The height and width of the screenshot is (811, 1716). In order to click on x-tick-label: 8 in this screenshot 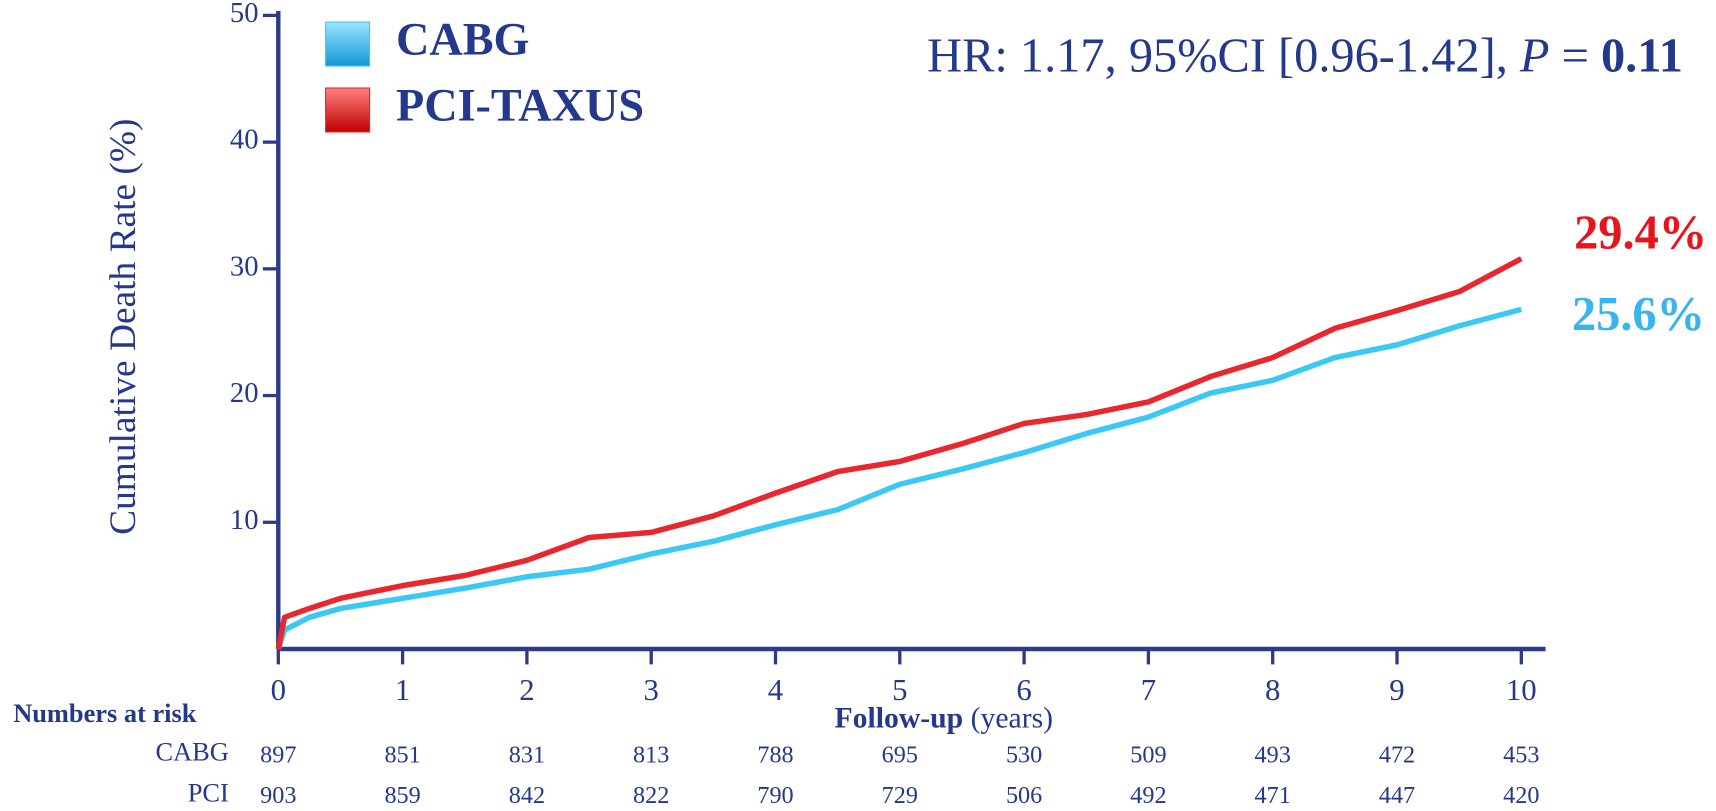, I will do `click(1272, 690)`.